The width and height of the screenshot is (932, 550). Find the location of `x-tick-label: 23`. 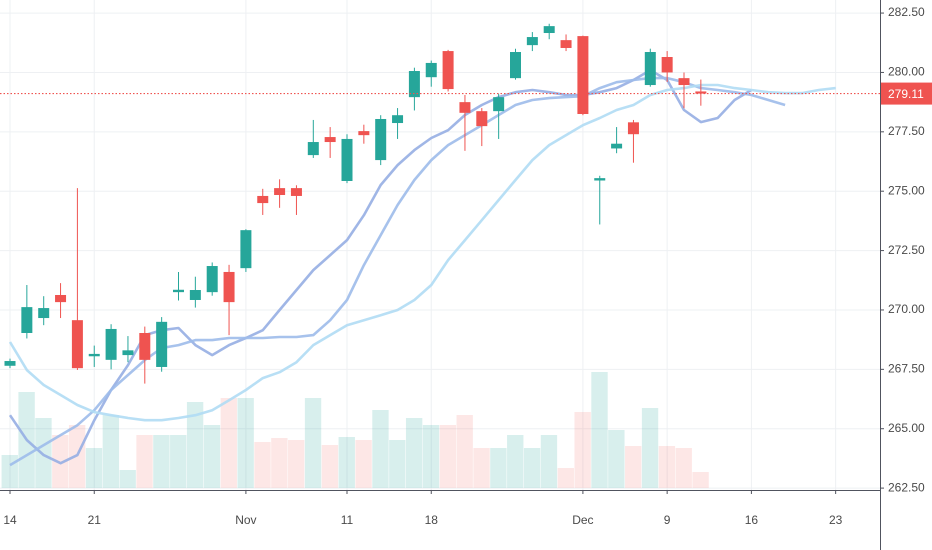

x-tick-label: 23 is located at coordinates (836, 520).